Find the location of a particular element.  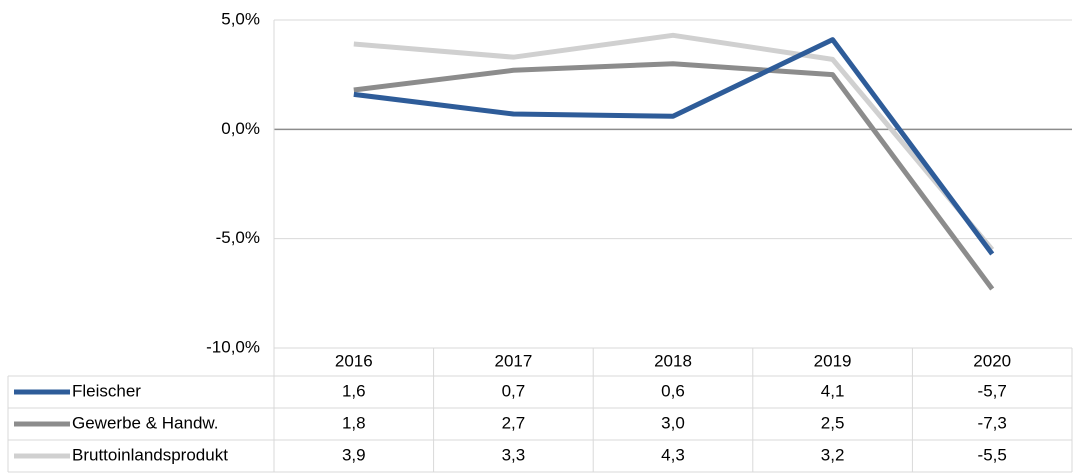

x-tick-label: 2019 is located at coordinates (833, 360).